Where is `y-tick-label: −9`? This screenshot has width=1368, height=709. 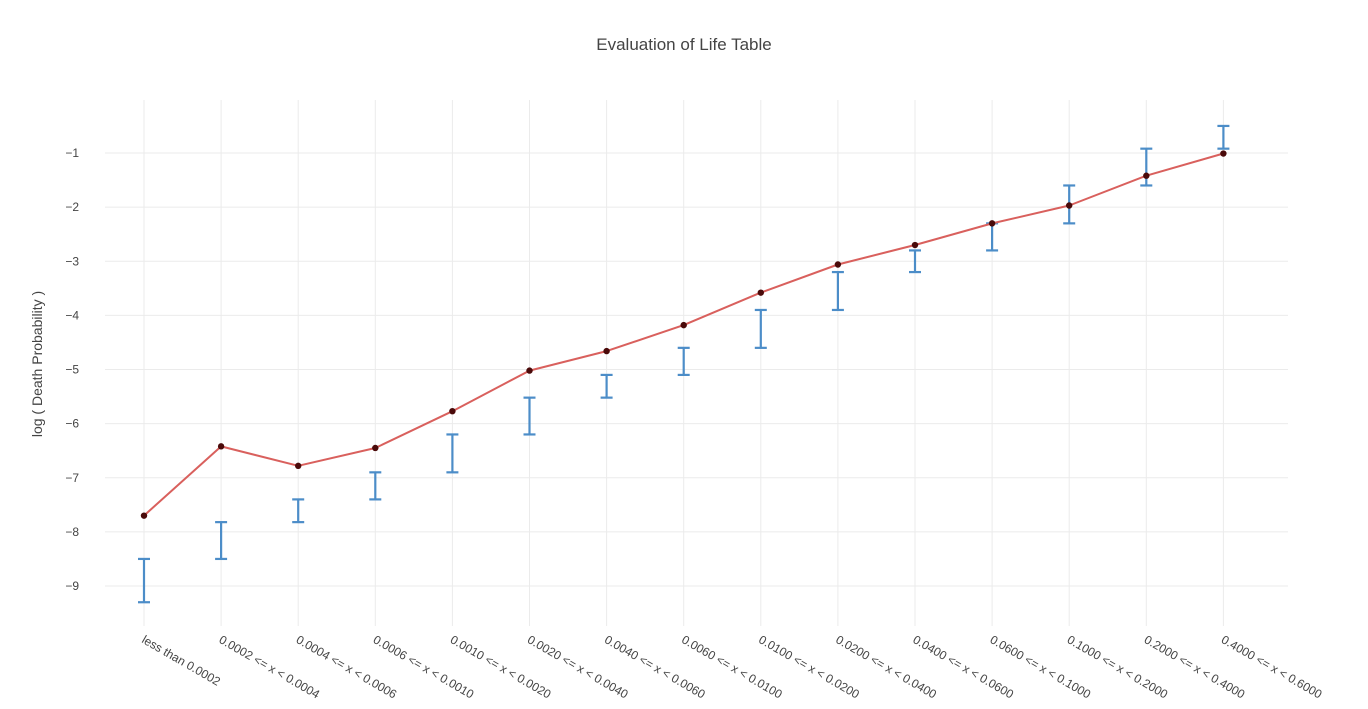 y-tick-label: −9 is located at coordinates (72, 586).